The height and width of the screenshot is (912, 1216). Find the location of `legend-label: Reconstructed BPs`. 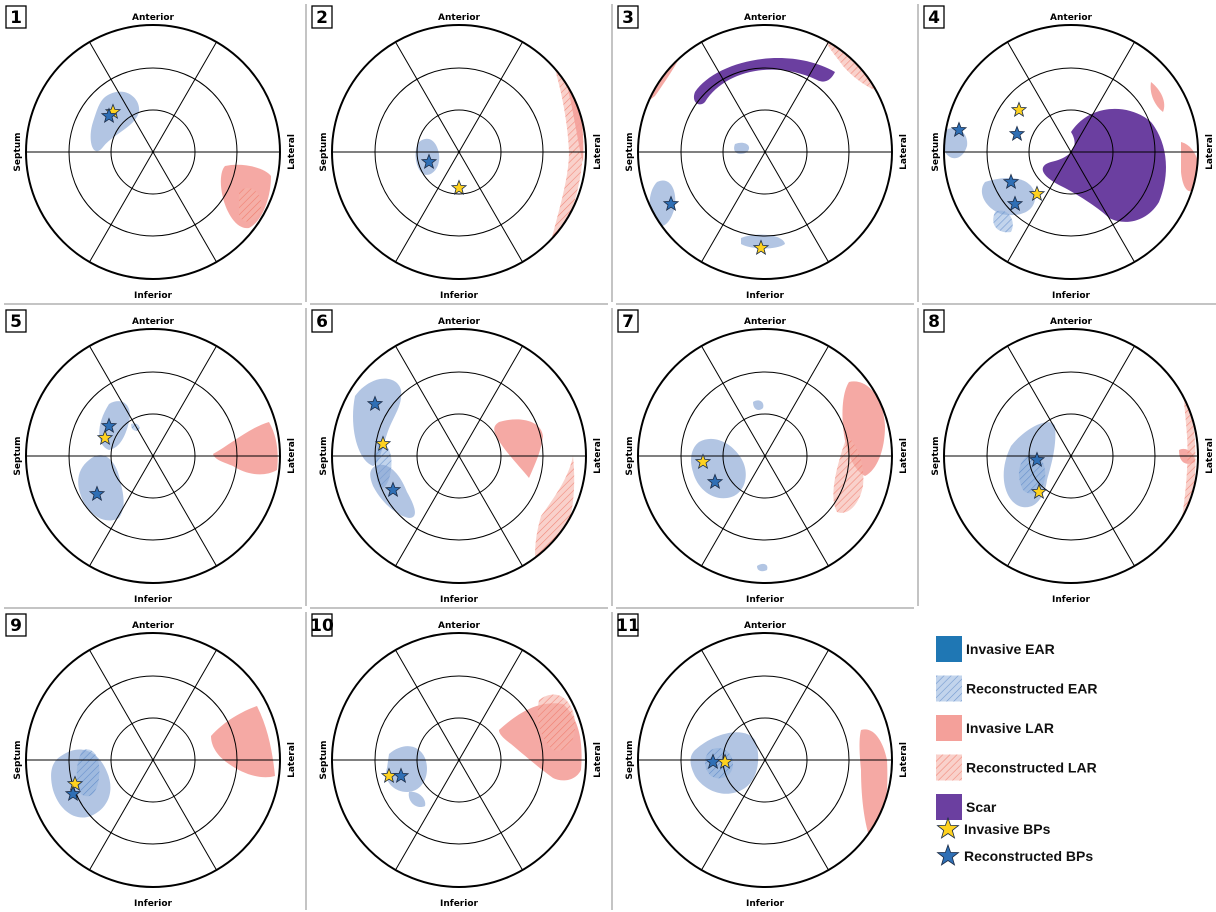

legend-label: Reconstructed BPs is located at coordinates (1028, 856).